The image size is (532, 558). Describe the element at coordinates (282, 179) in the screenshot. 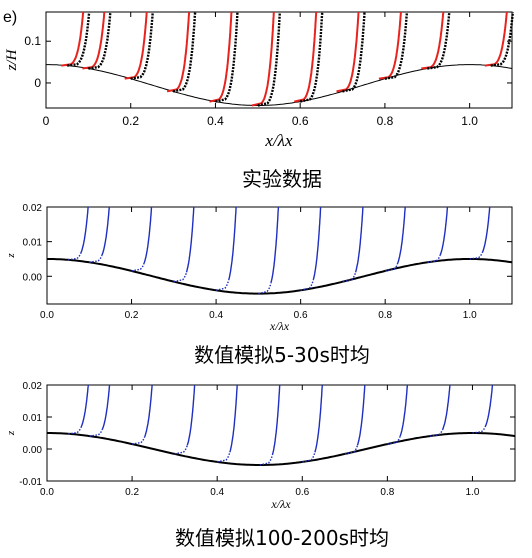

I see `panel-caption: 实验数据` at that location.